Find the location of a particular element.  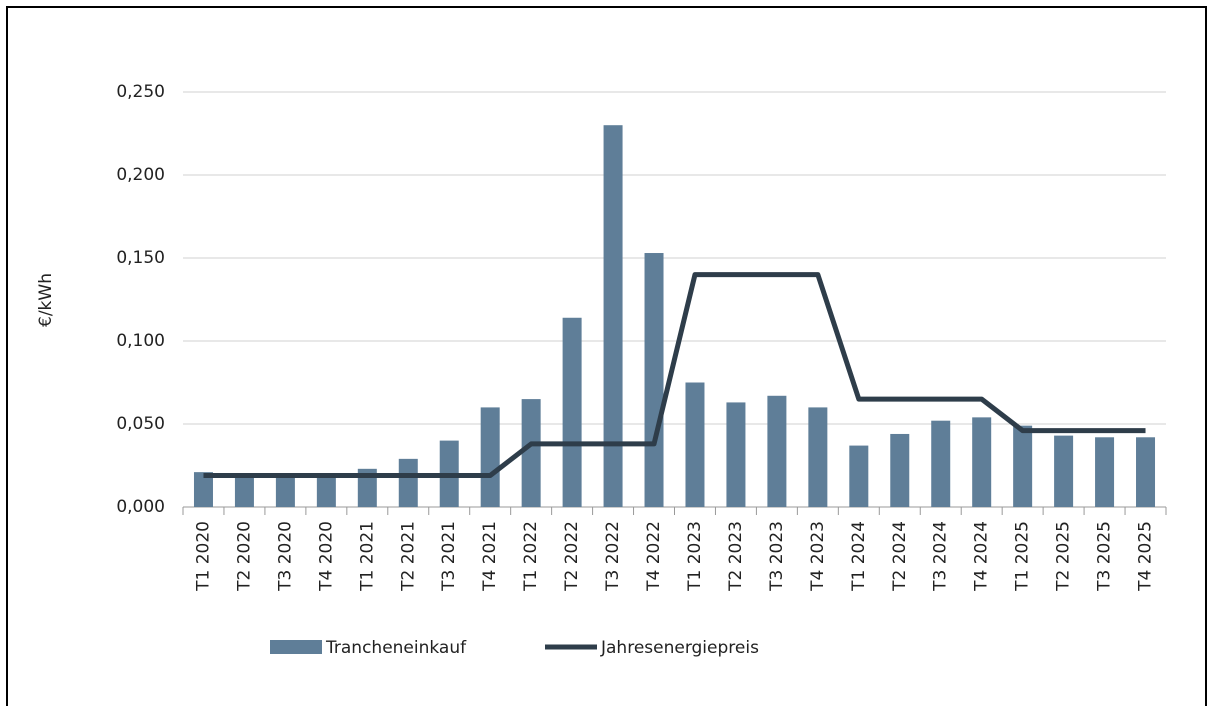

x-tick-label: T2 2023 is located at coordinates (736, 556).